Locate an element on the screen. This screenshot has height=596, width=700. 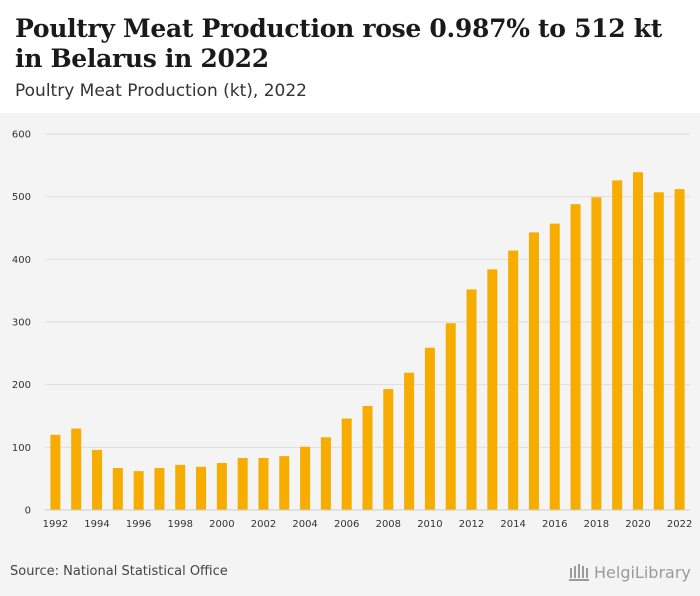
bar-1999 is located at coordinates (201, 488).